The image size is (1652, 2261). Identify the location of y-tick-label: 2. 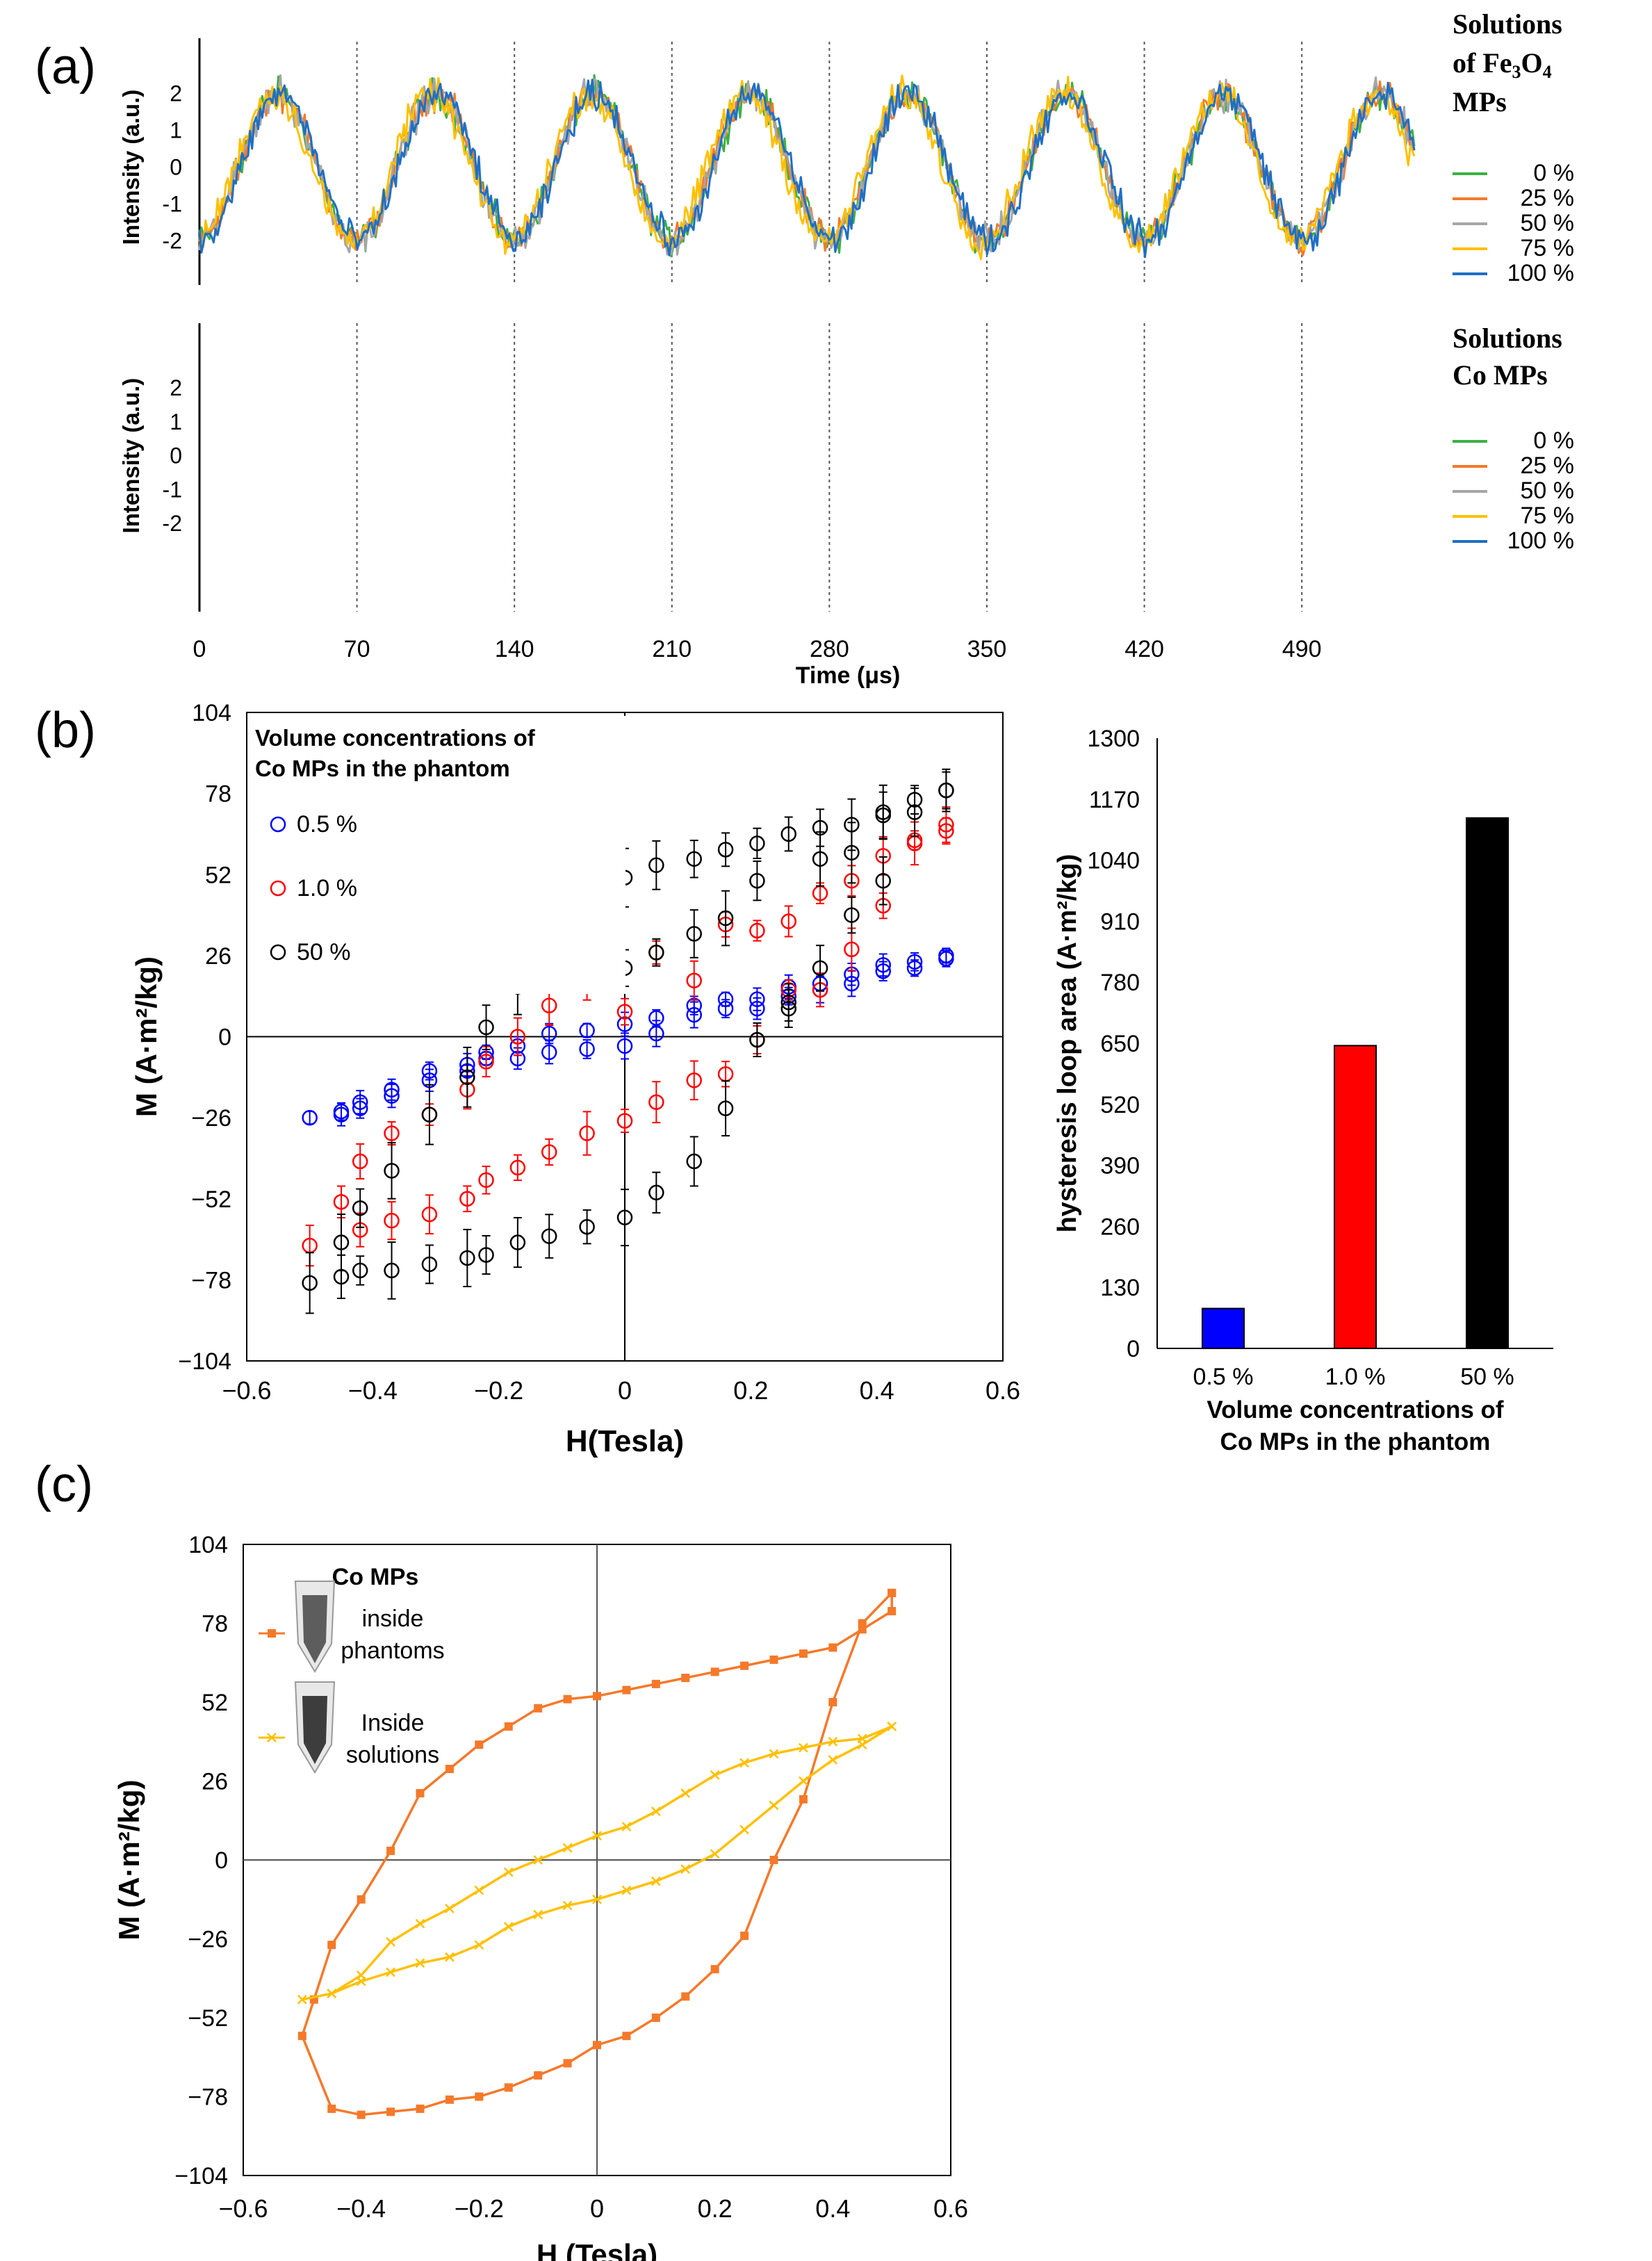
(176, 387).